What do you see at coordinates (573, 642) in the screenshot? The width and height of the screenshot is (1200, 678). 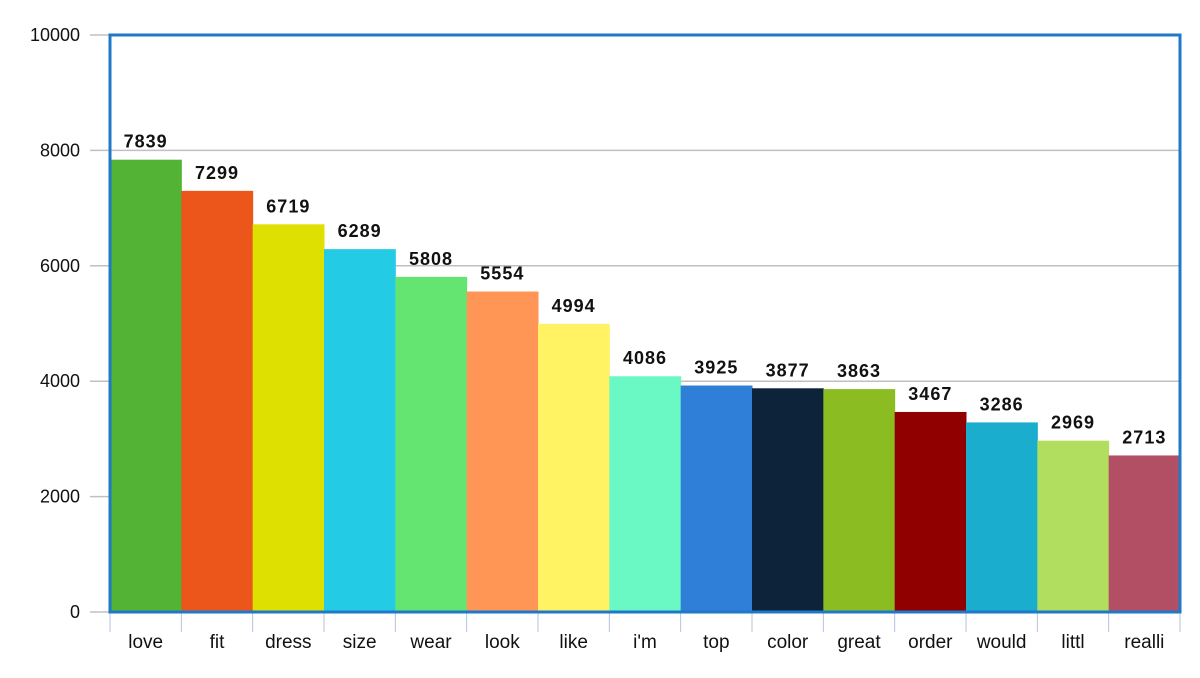 I see `x-tick-label: like` at bounding box center [573, 642].